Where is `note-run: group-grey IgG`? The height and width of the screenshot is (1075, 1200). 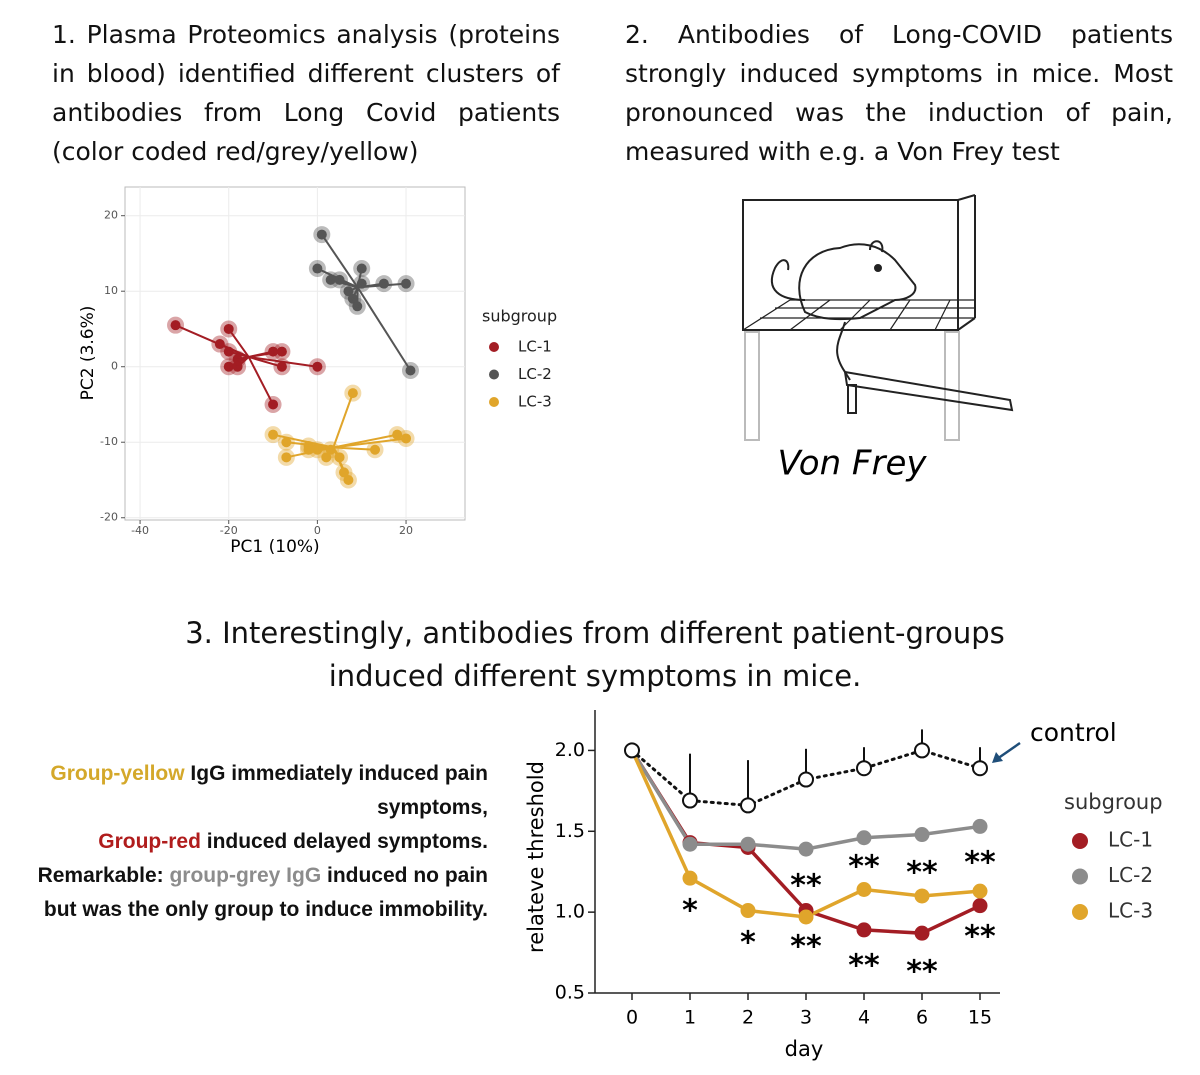
note-run: group-grey IgG is located at coordinates (245, 875).